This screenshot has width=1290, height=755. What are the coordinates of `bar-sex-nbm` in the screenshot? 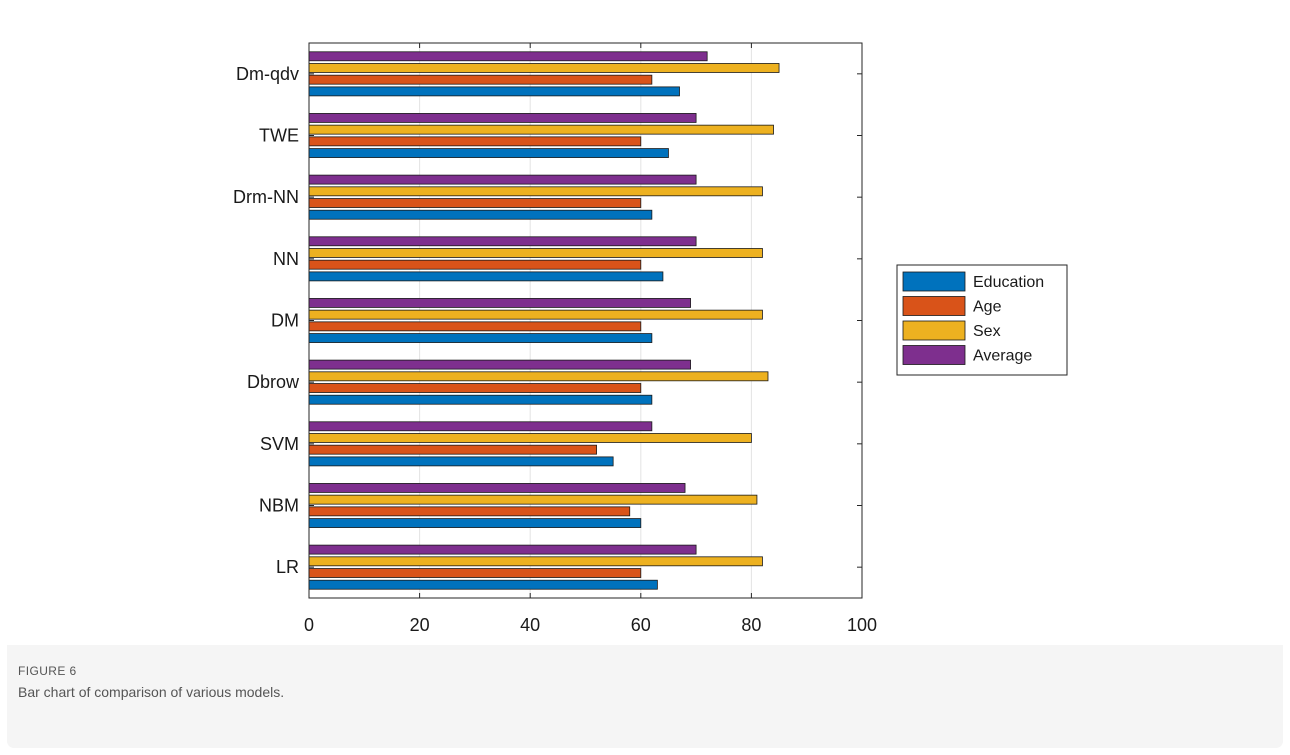 It's located at (533, 499).